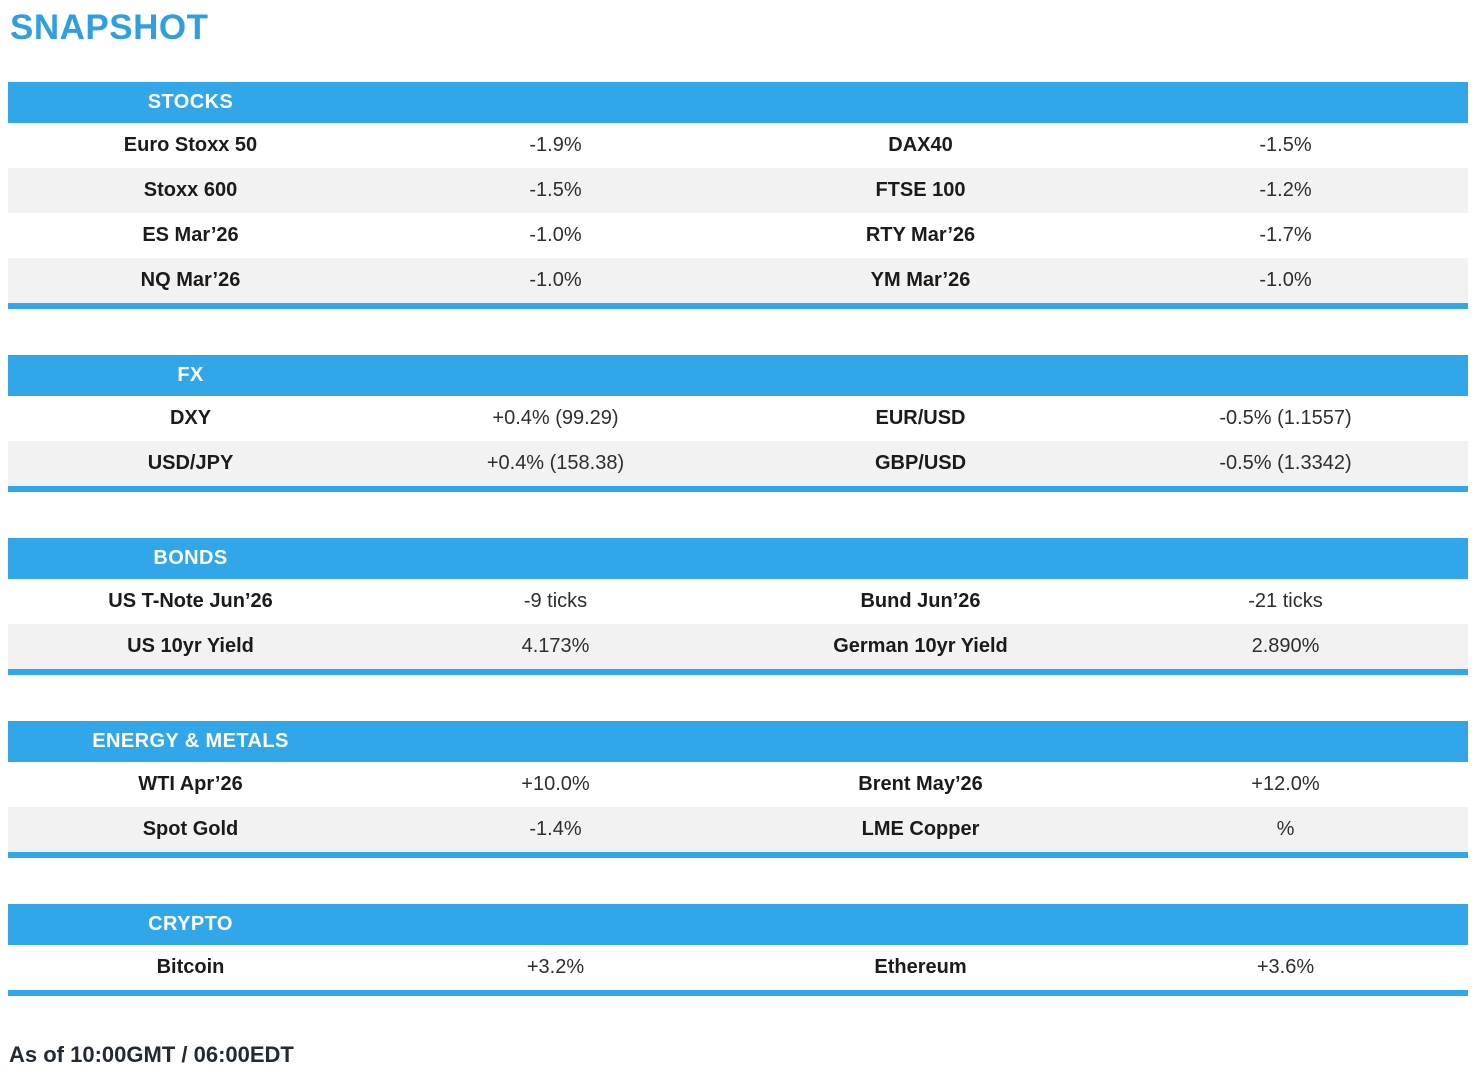  I want to click on section-crypto: CRYPTO Bitcoin +3.2% Ethereum +3.6%, so click(738, 950).